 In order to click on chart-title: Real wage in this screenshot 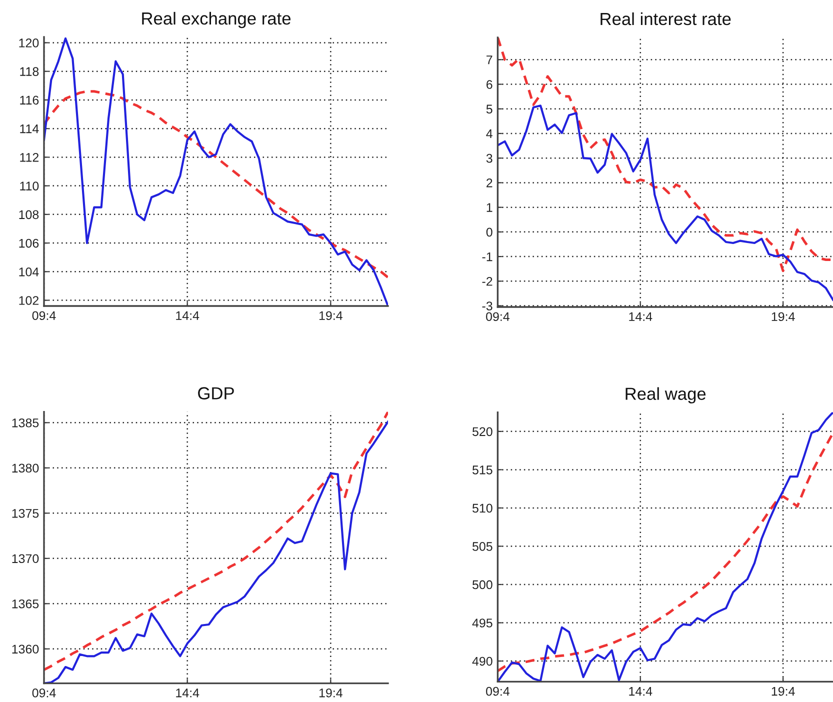, I will do `click(666, 395)`.